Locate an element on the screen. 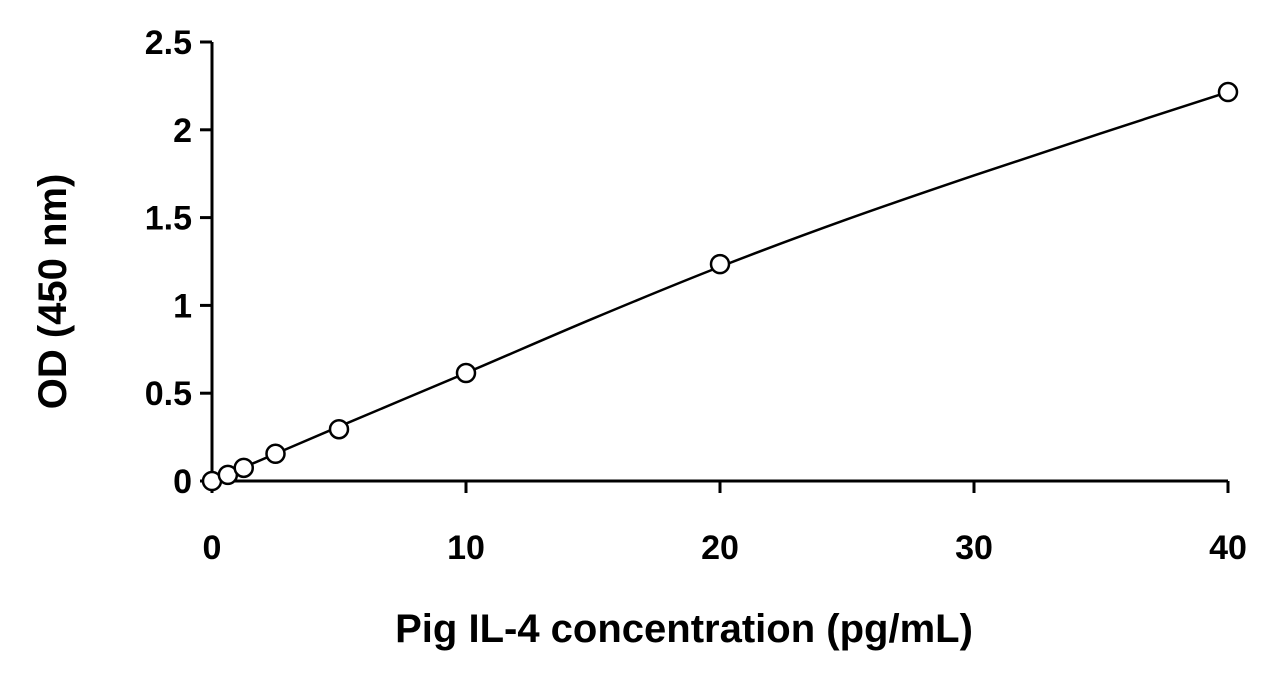 The height and width of the screenshot is (685, 1277). y-tick-label: 2.5 is located at coordinates (168, 43).